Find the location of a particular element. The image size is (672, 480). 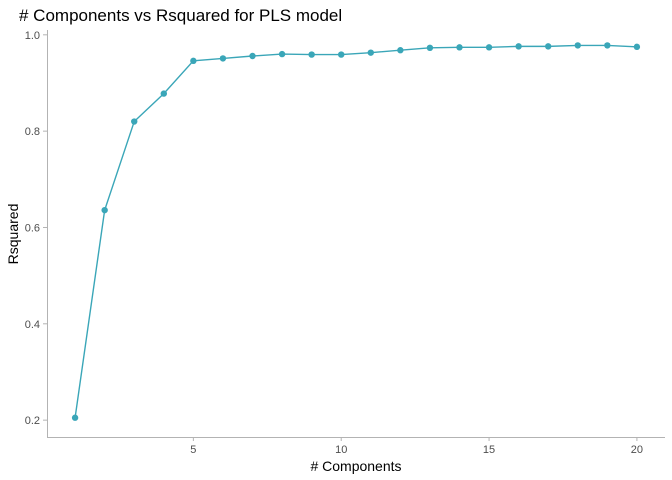

y-tick-label: 0.6 is located at coordinates (32, 228).